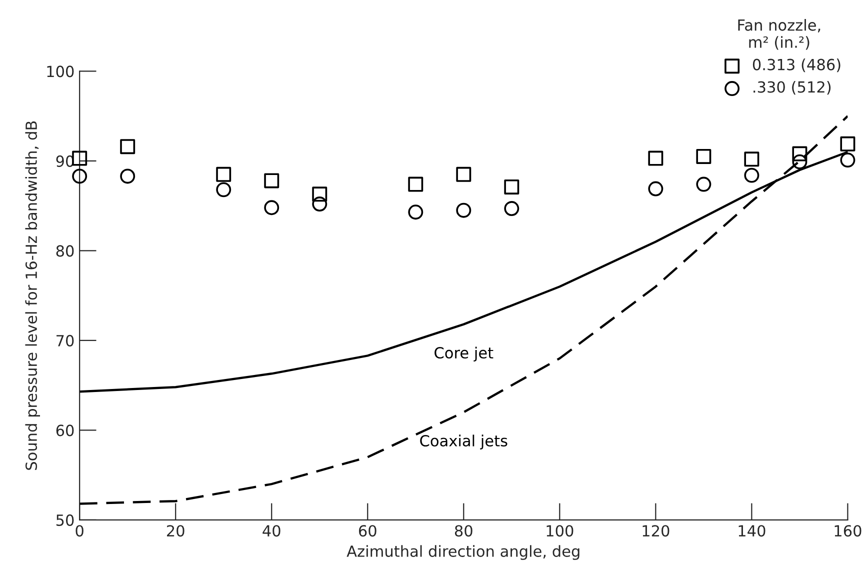 The height and width of the screenshot is (579, 865). What do you see at coordinates (848, 531) in the screenshot?
I see `x-tick-label: 160` at bounding box center [848, 531].